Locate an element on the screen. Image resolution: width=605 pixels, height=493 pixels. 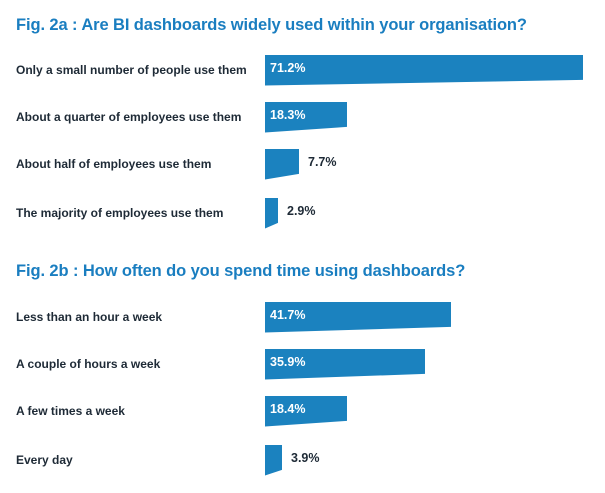
category-label: A few times a week is located at coordinates (70, 411).